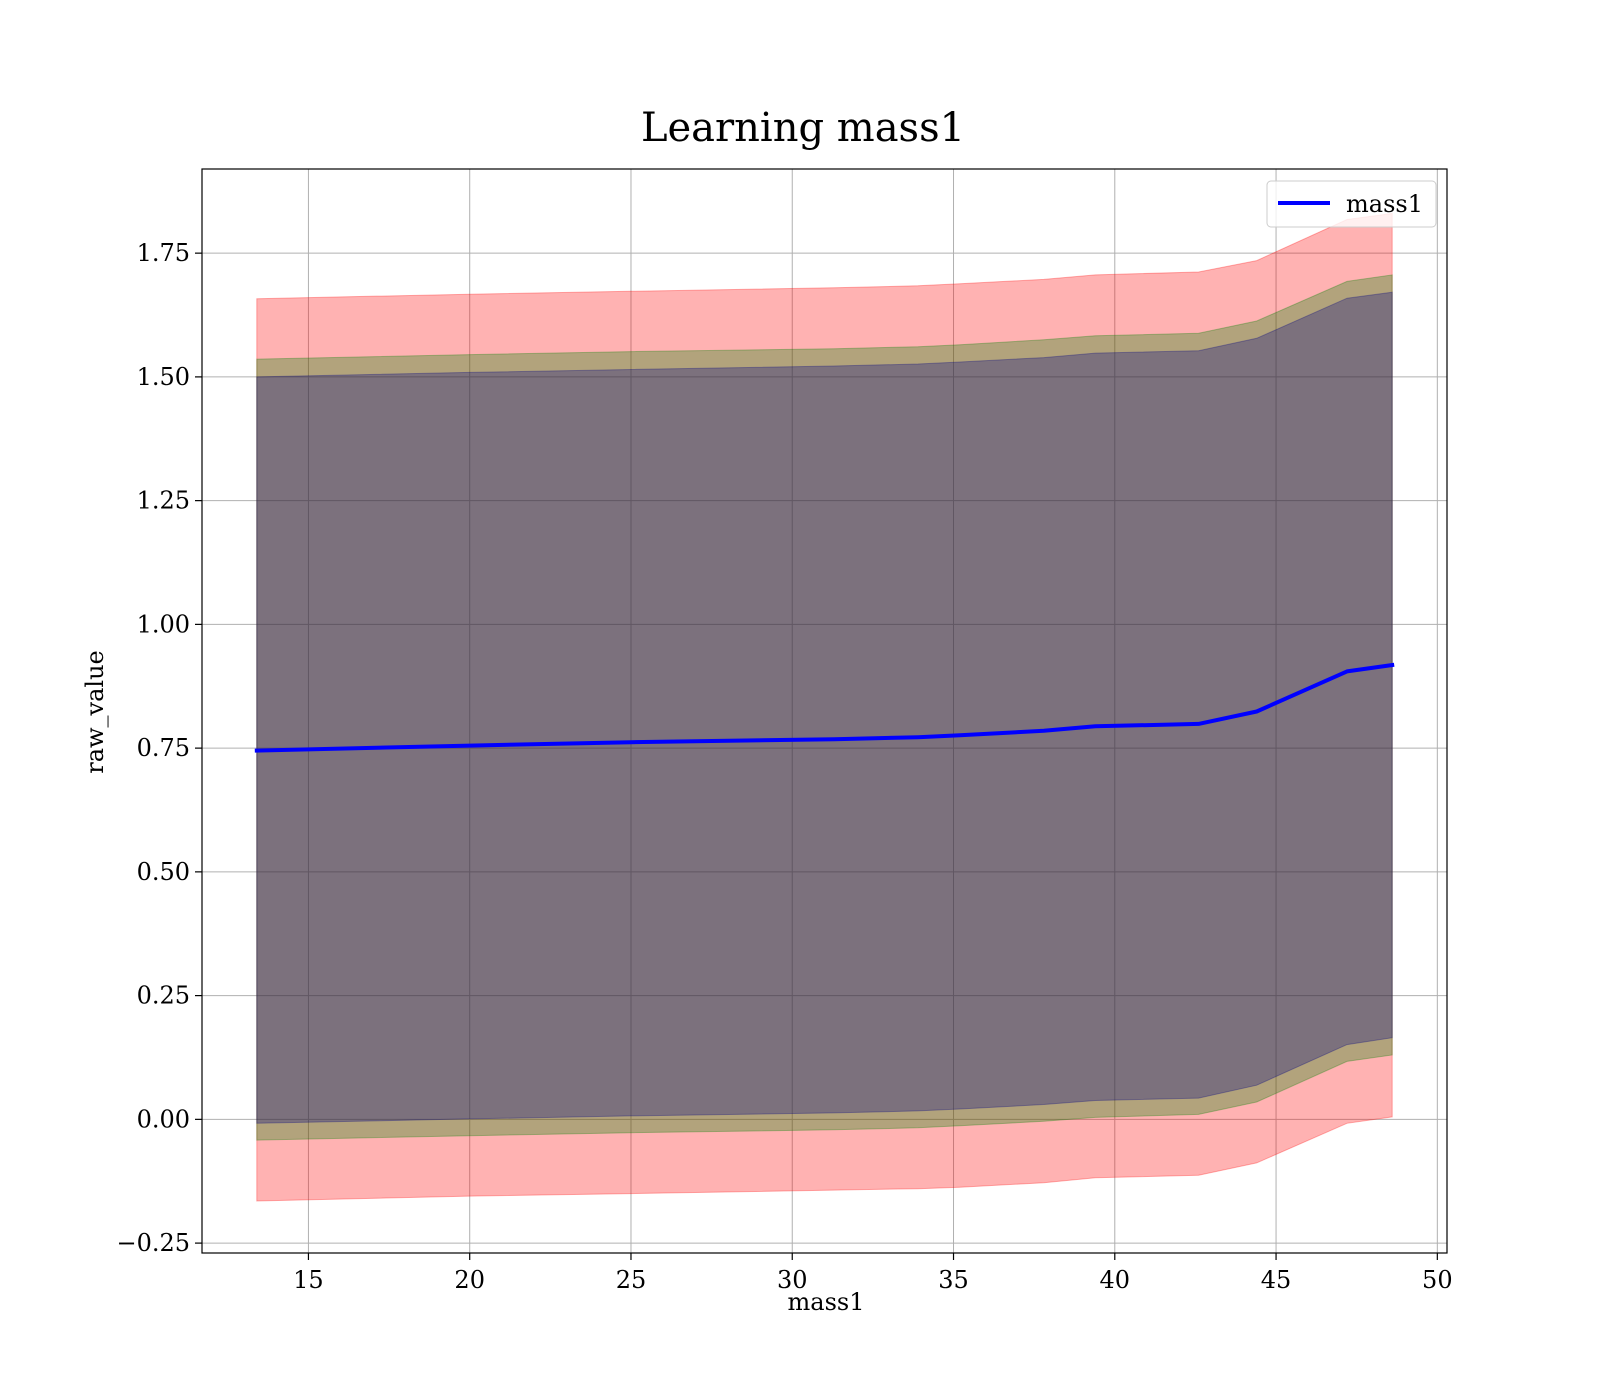 This screenshot has height=1400, width=1600. I want to click on y-tick-label: 0.75, so click(163, 748).